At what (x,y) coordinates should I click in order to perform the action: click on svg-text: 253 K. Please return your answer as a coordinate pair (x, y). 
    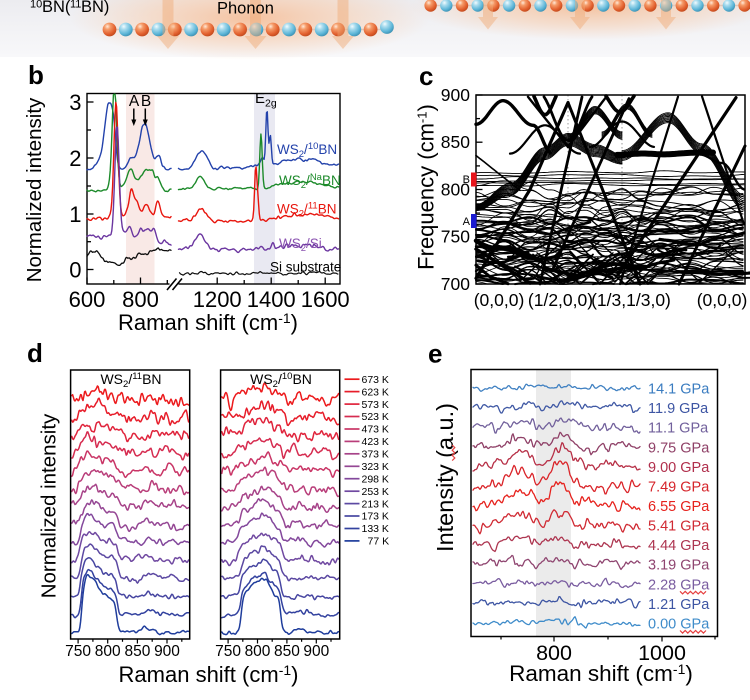
    Looking at the image, I should click on (375, 492).